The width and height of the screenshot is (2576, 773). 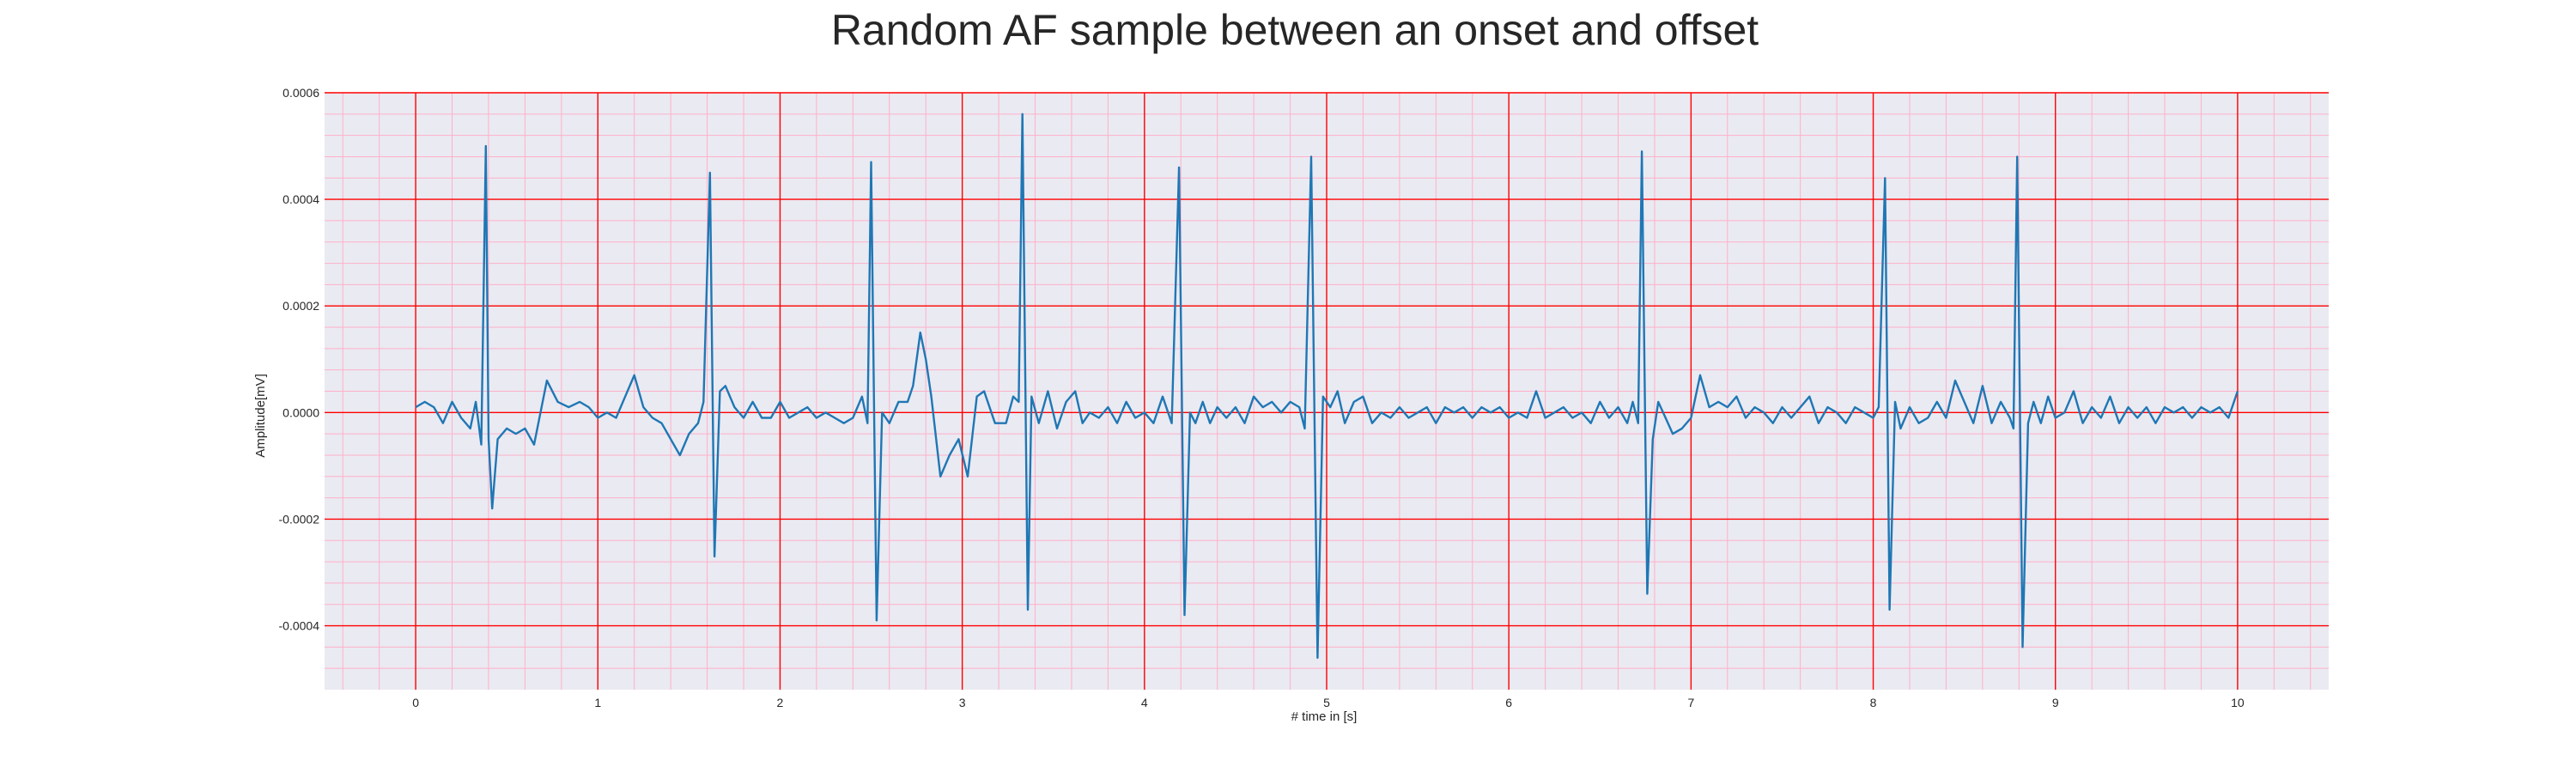 I want to click on y-tick-label: 0.0000, so click(x=301, y=412).